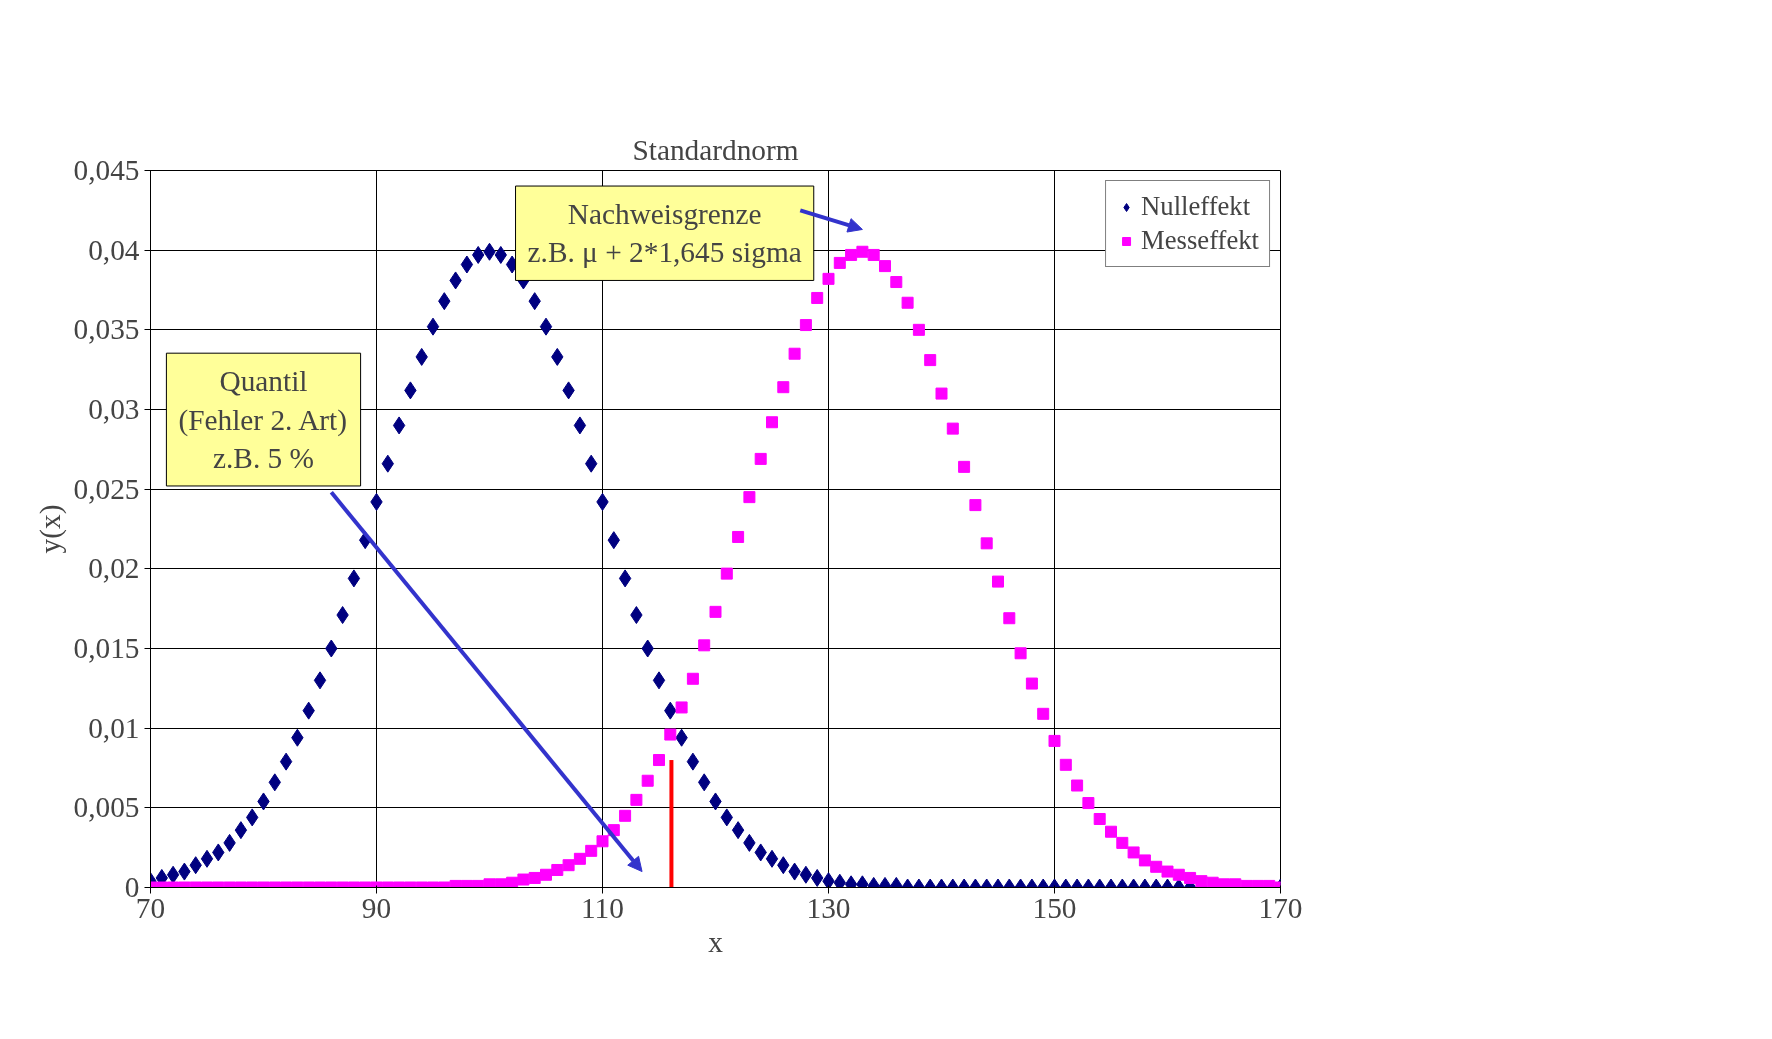 This screenshot has width=1772, height=1039. I want to click on legend-label: Messeffekt, so click(1200, 240).